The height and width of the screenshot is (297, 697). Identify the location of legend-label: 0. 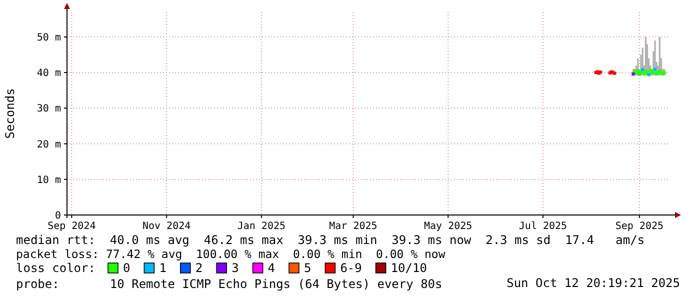
(126, 268).